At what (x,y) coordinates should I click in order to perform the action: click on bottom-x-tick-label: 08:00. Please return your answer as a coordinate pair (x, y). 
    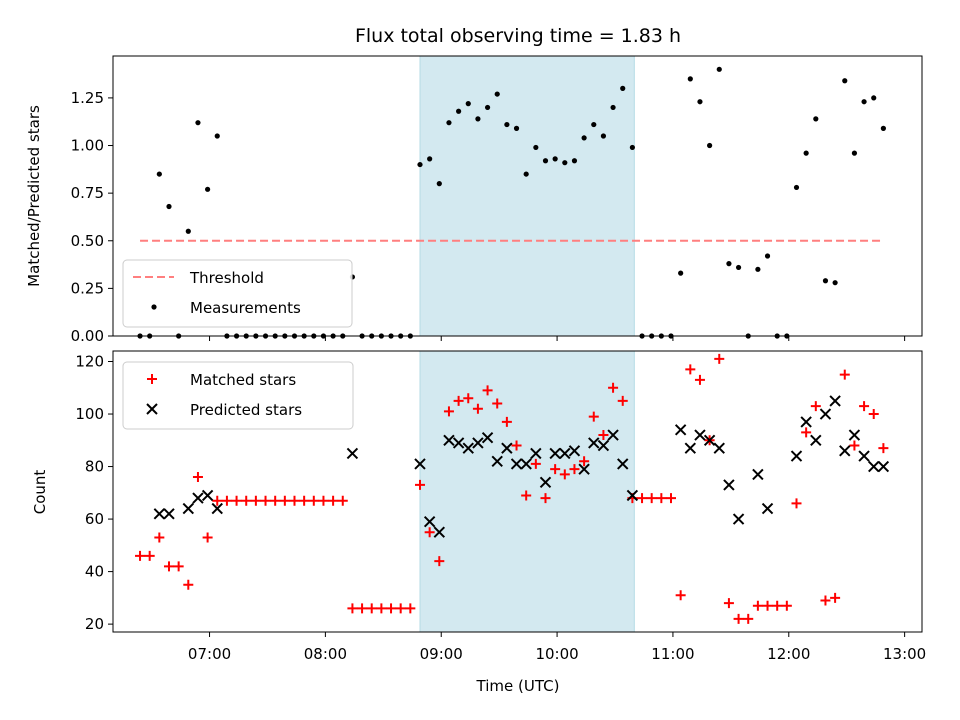
    Looking at the image, I should click on (325, 654).